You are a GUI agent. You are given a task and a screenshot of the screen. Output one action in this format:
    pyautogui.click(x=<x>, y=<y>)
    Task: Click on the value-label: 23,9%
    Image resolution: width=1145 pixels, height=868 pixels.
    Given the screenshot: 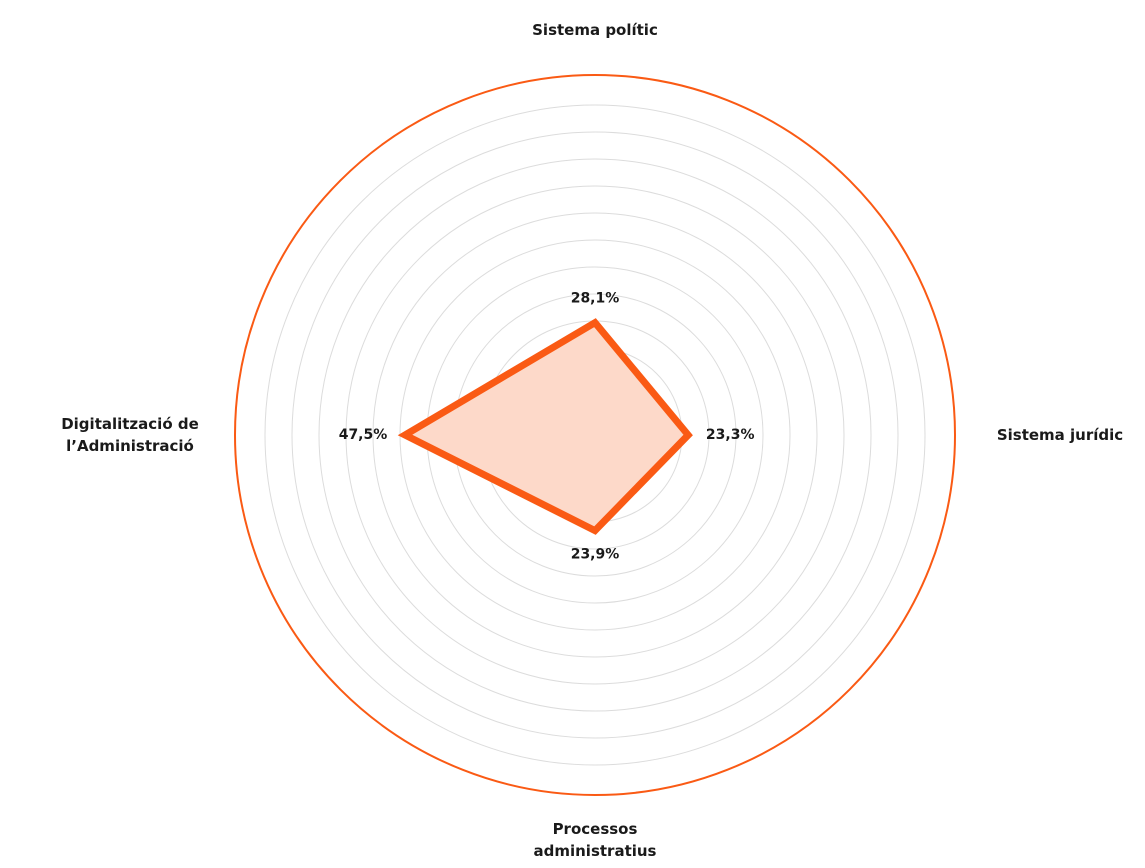 What is the action you would take?
    pyautogui.click(x=595, y=555)
    